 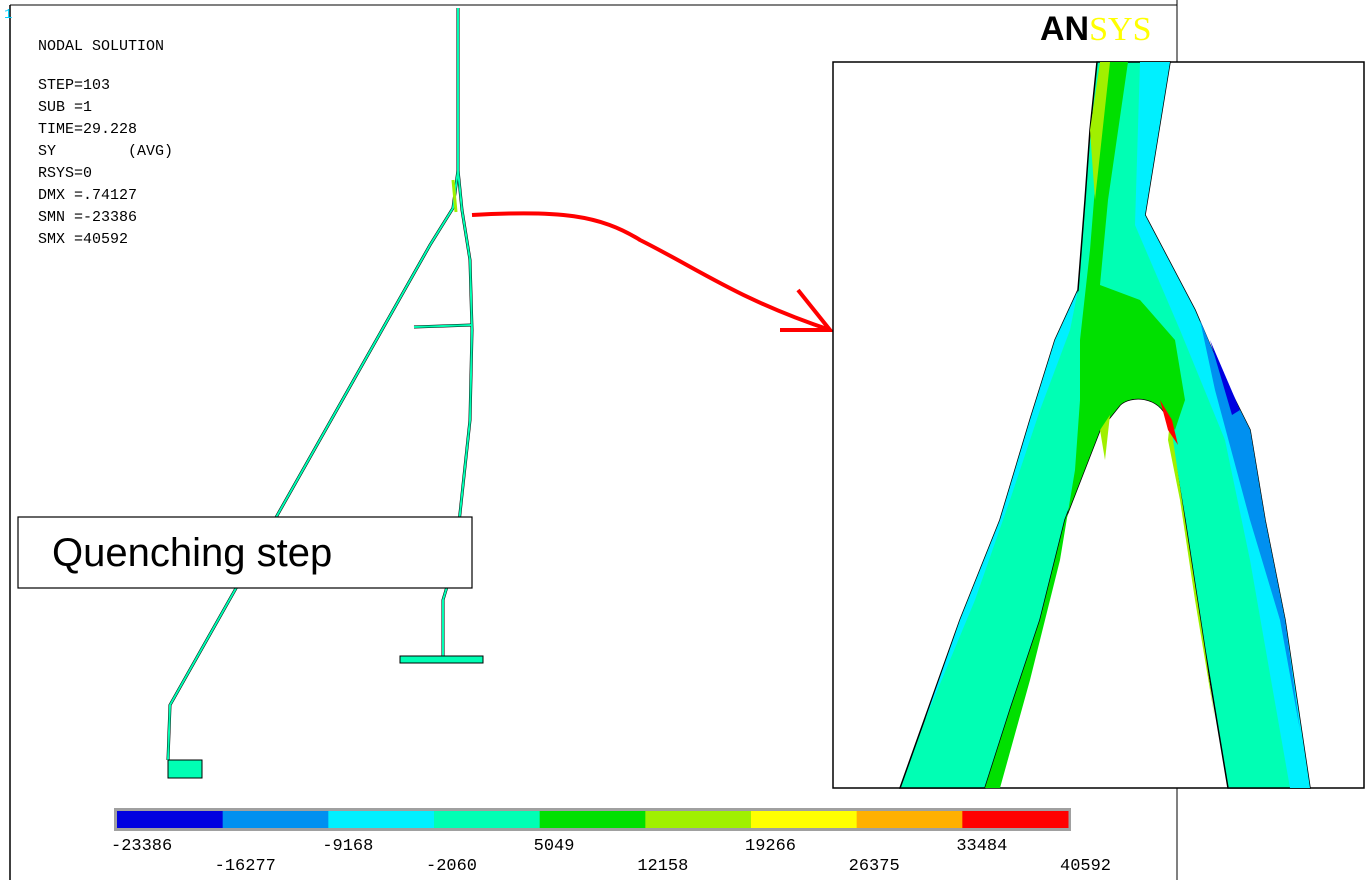 What do you see at coordinates (874, 866) in the screenshot?
I see `legend-label: 26375` at bounding box center [874, 866].